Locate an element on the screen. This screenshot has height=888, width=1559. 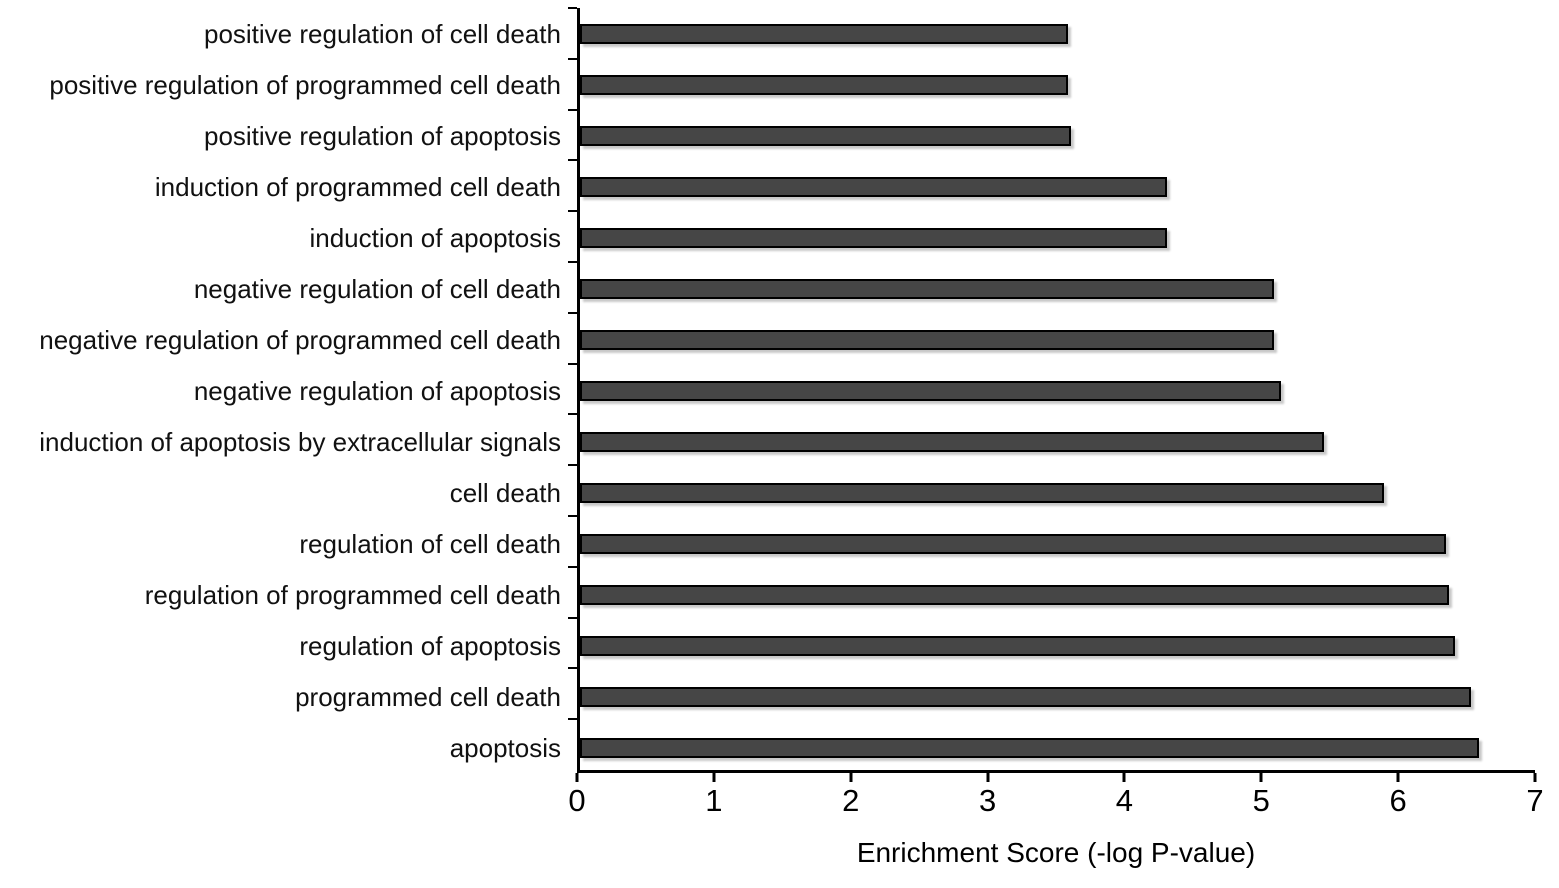
category-label: induction of apoptosis is located at coordinates (435, 237).